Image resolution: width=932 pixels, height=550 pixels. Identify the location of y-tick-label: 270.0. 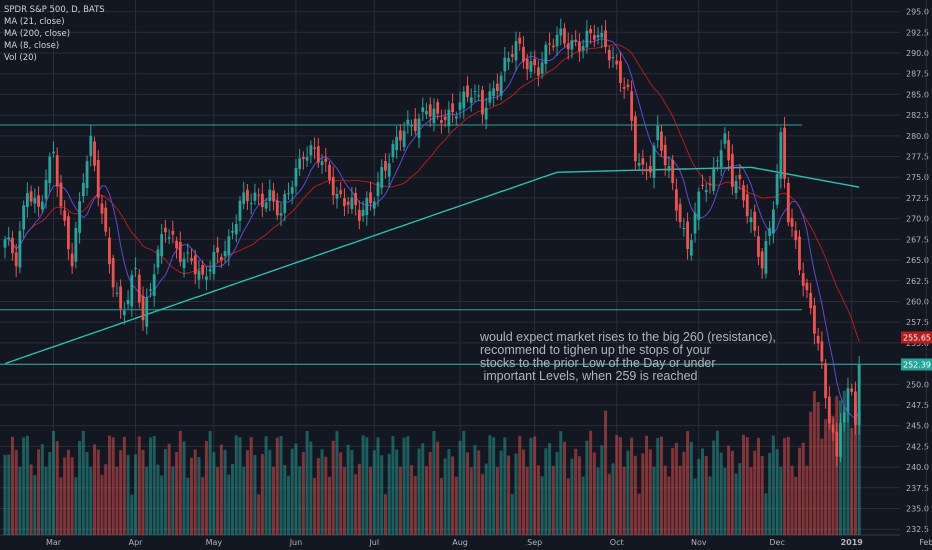
(917, 219).